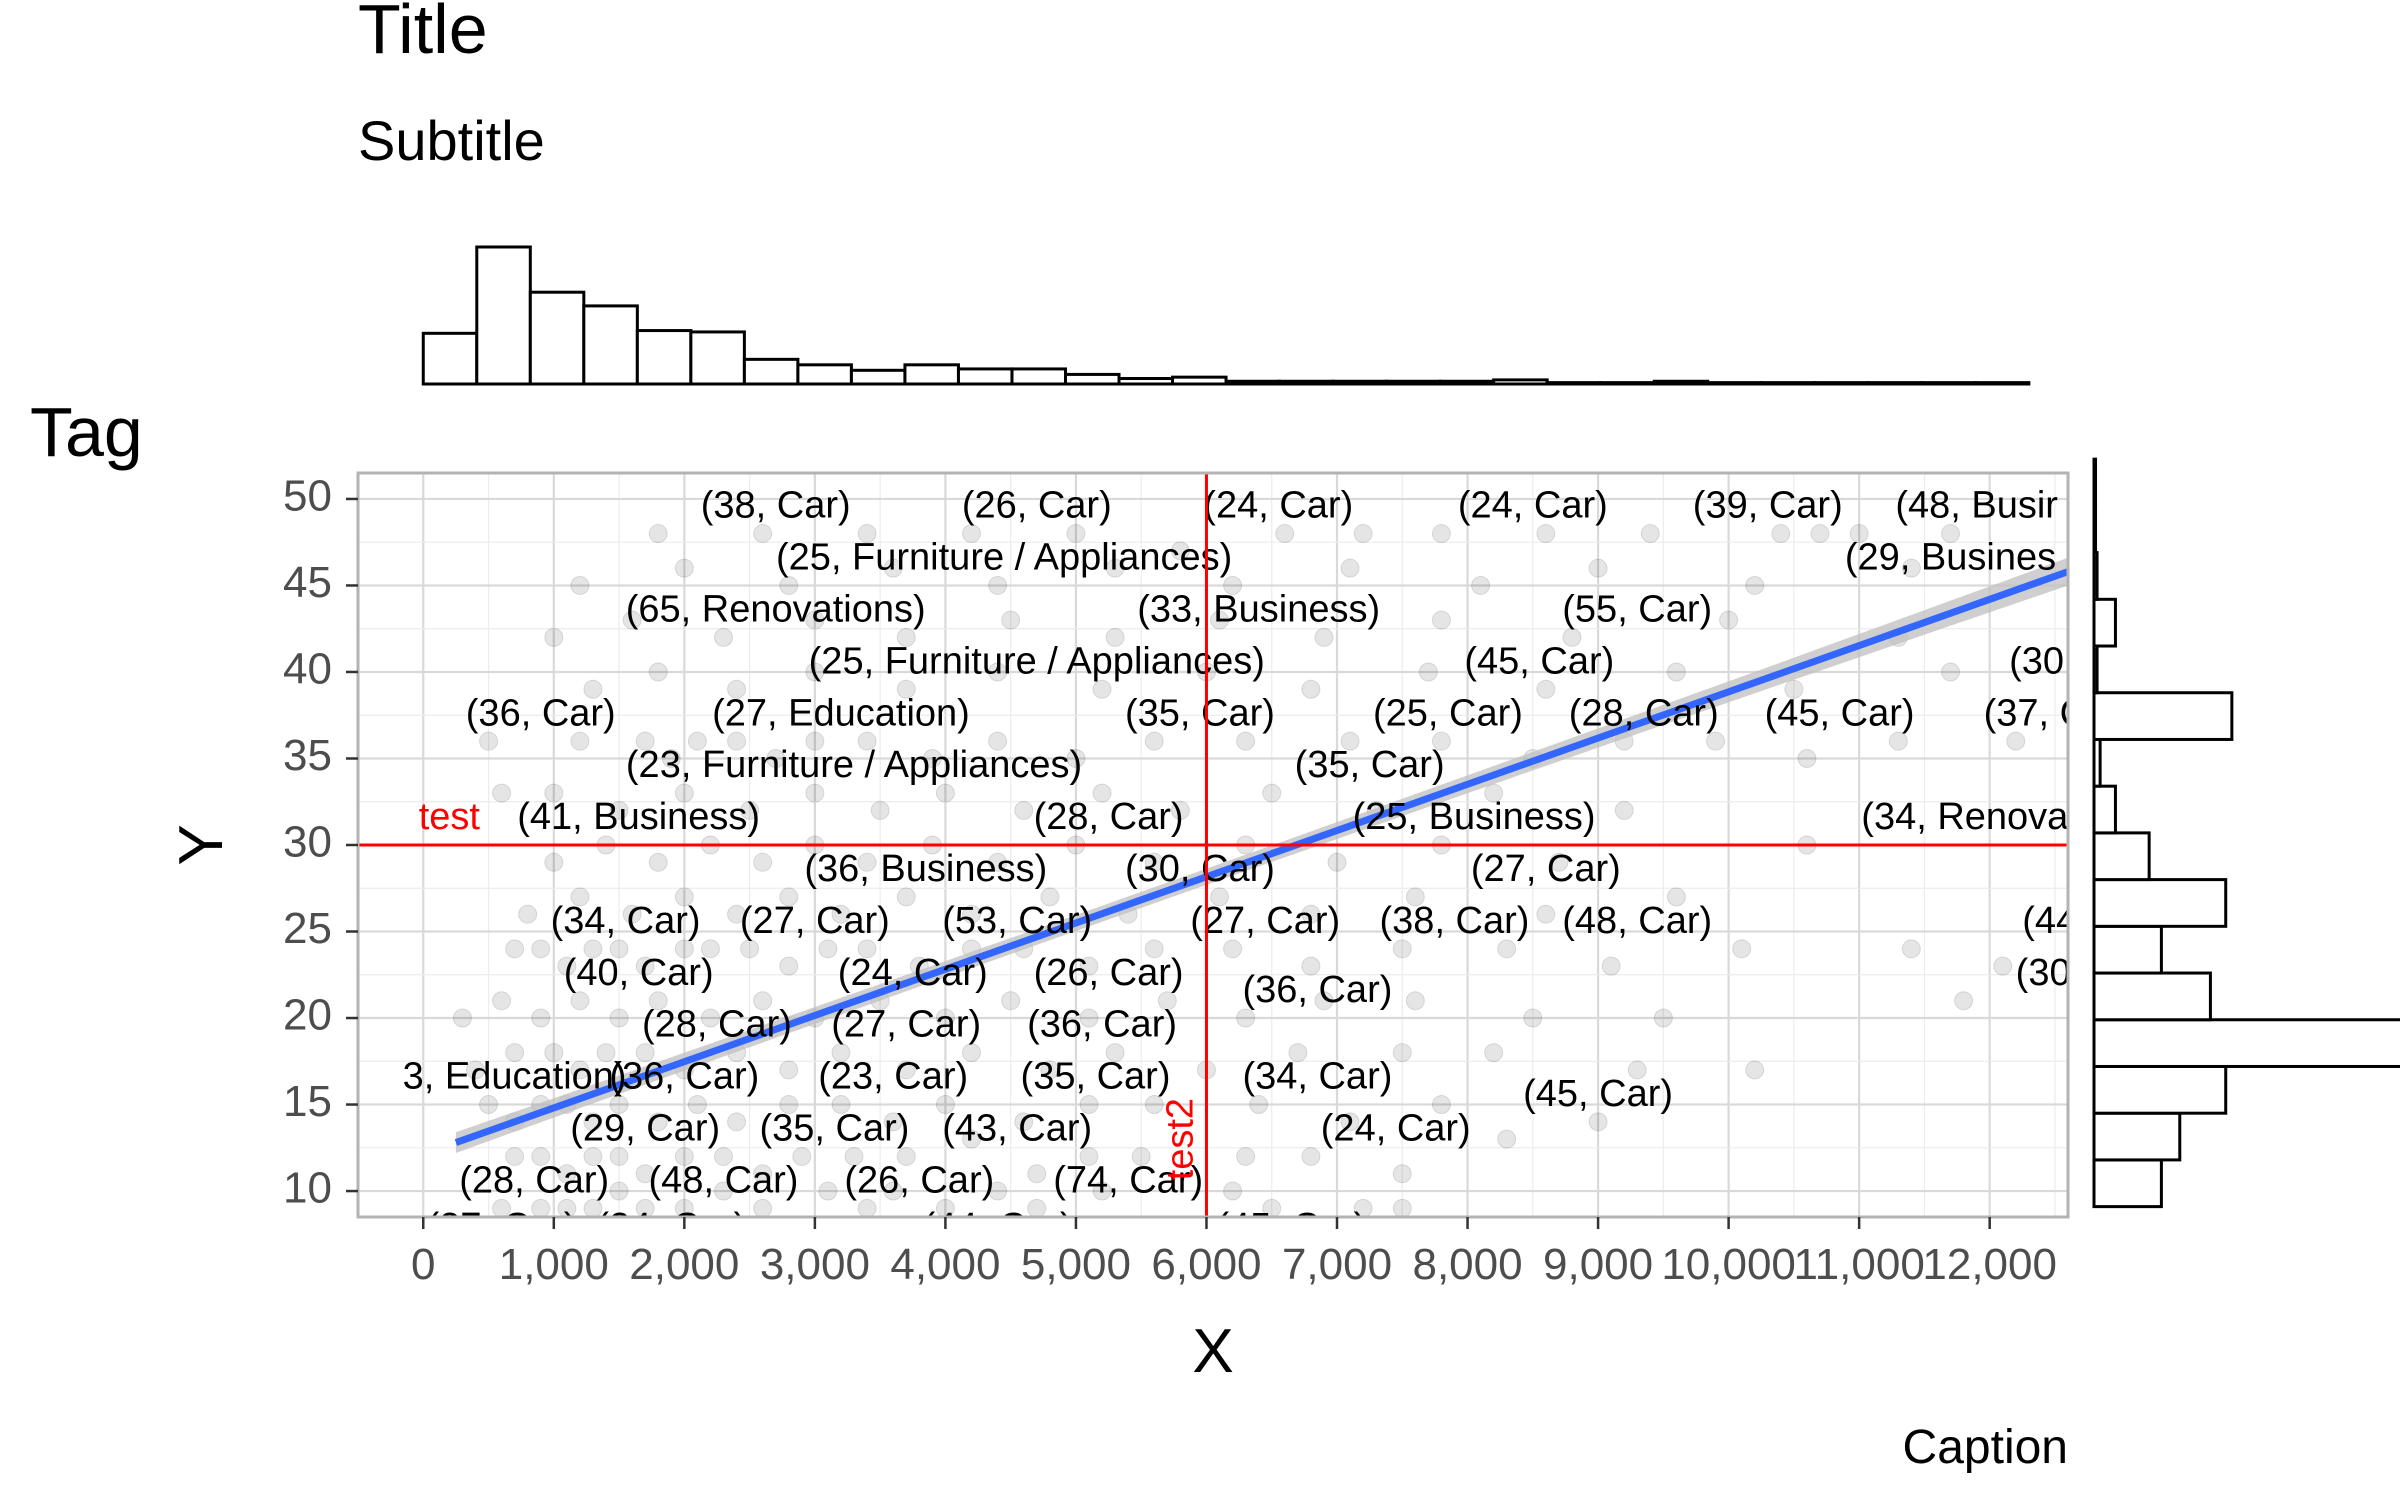 This screenshot has height=1500, width=2400. I want to click on point-label: (40, Car), so click(639, 973).